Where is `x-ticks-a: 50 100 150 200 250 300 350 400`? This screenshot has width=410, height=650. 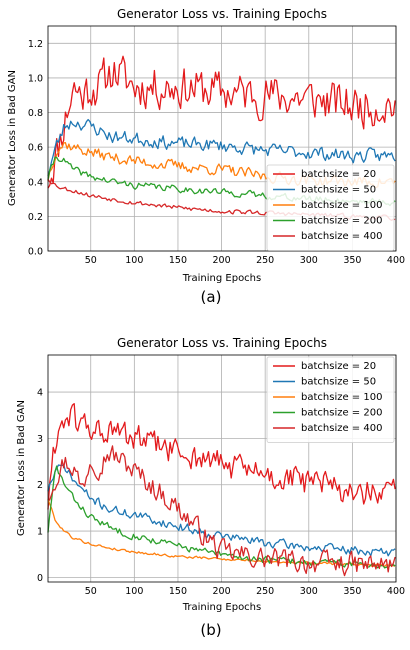 x-ticks-a: 50 100 150 200 250 300 350 400 is located at coordinates (245, 260).